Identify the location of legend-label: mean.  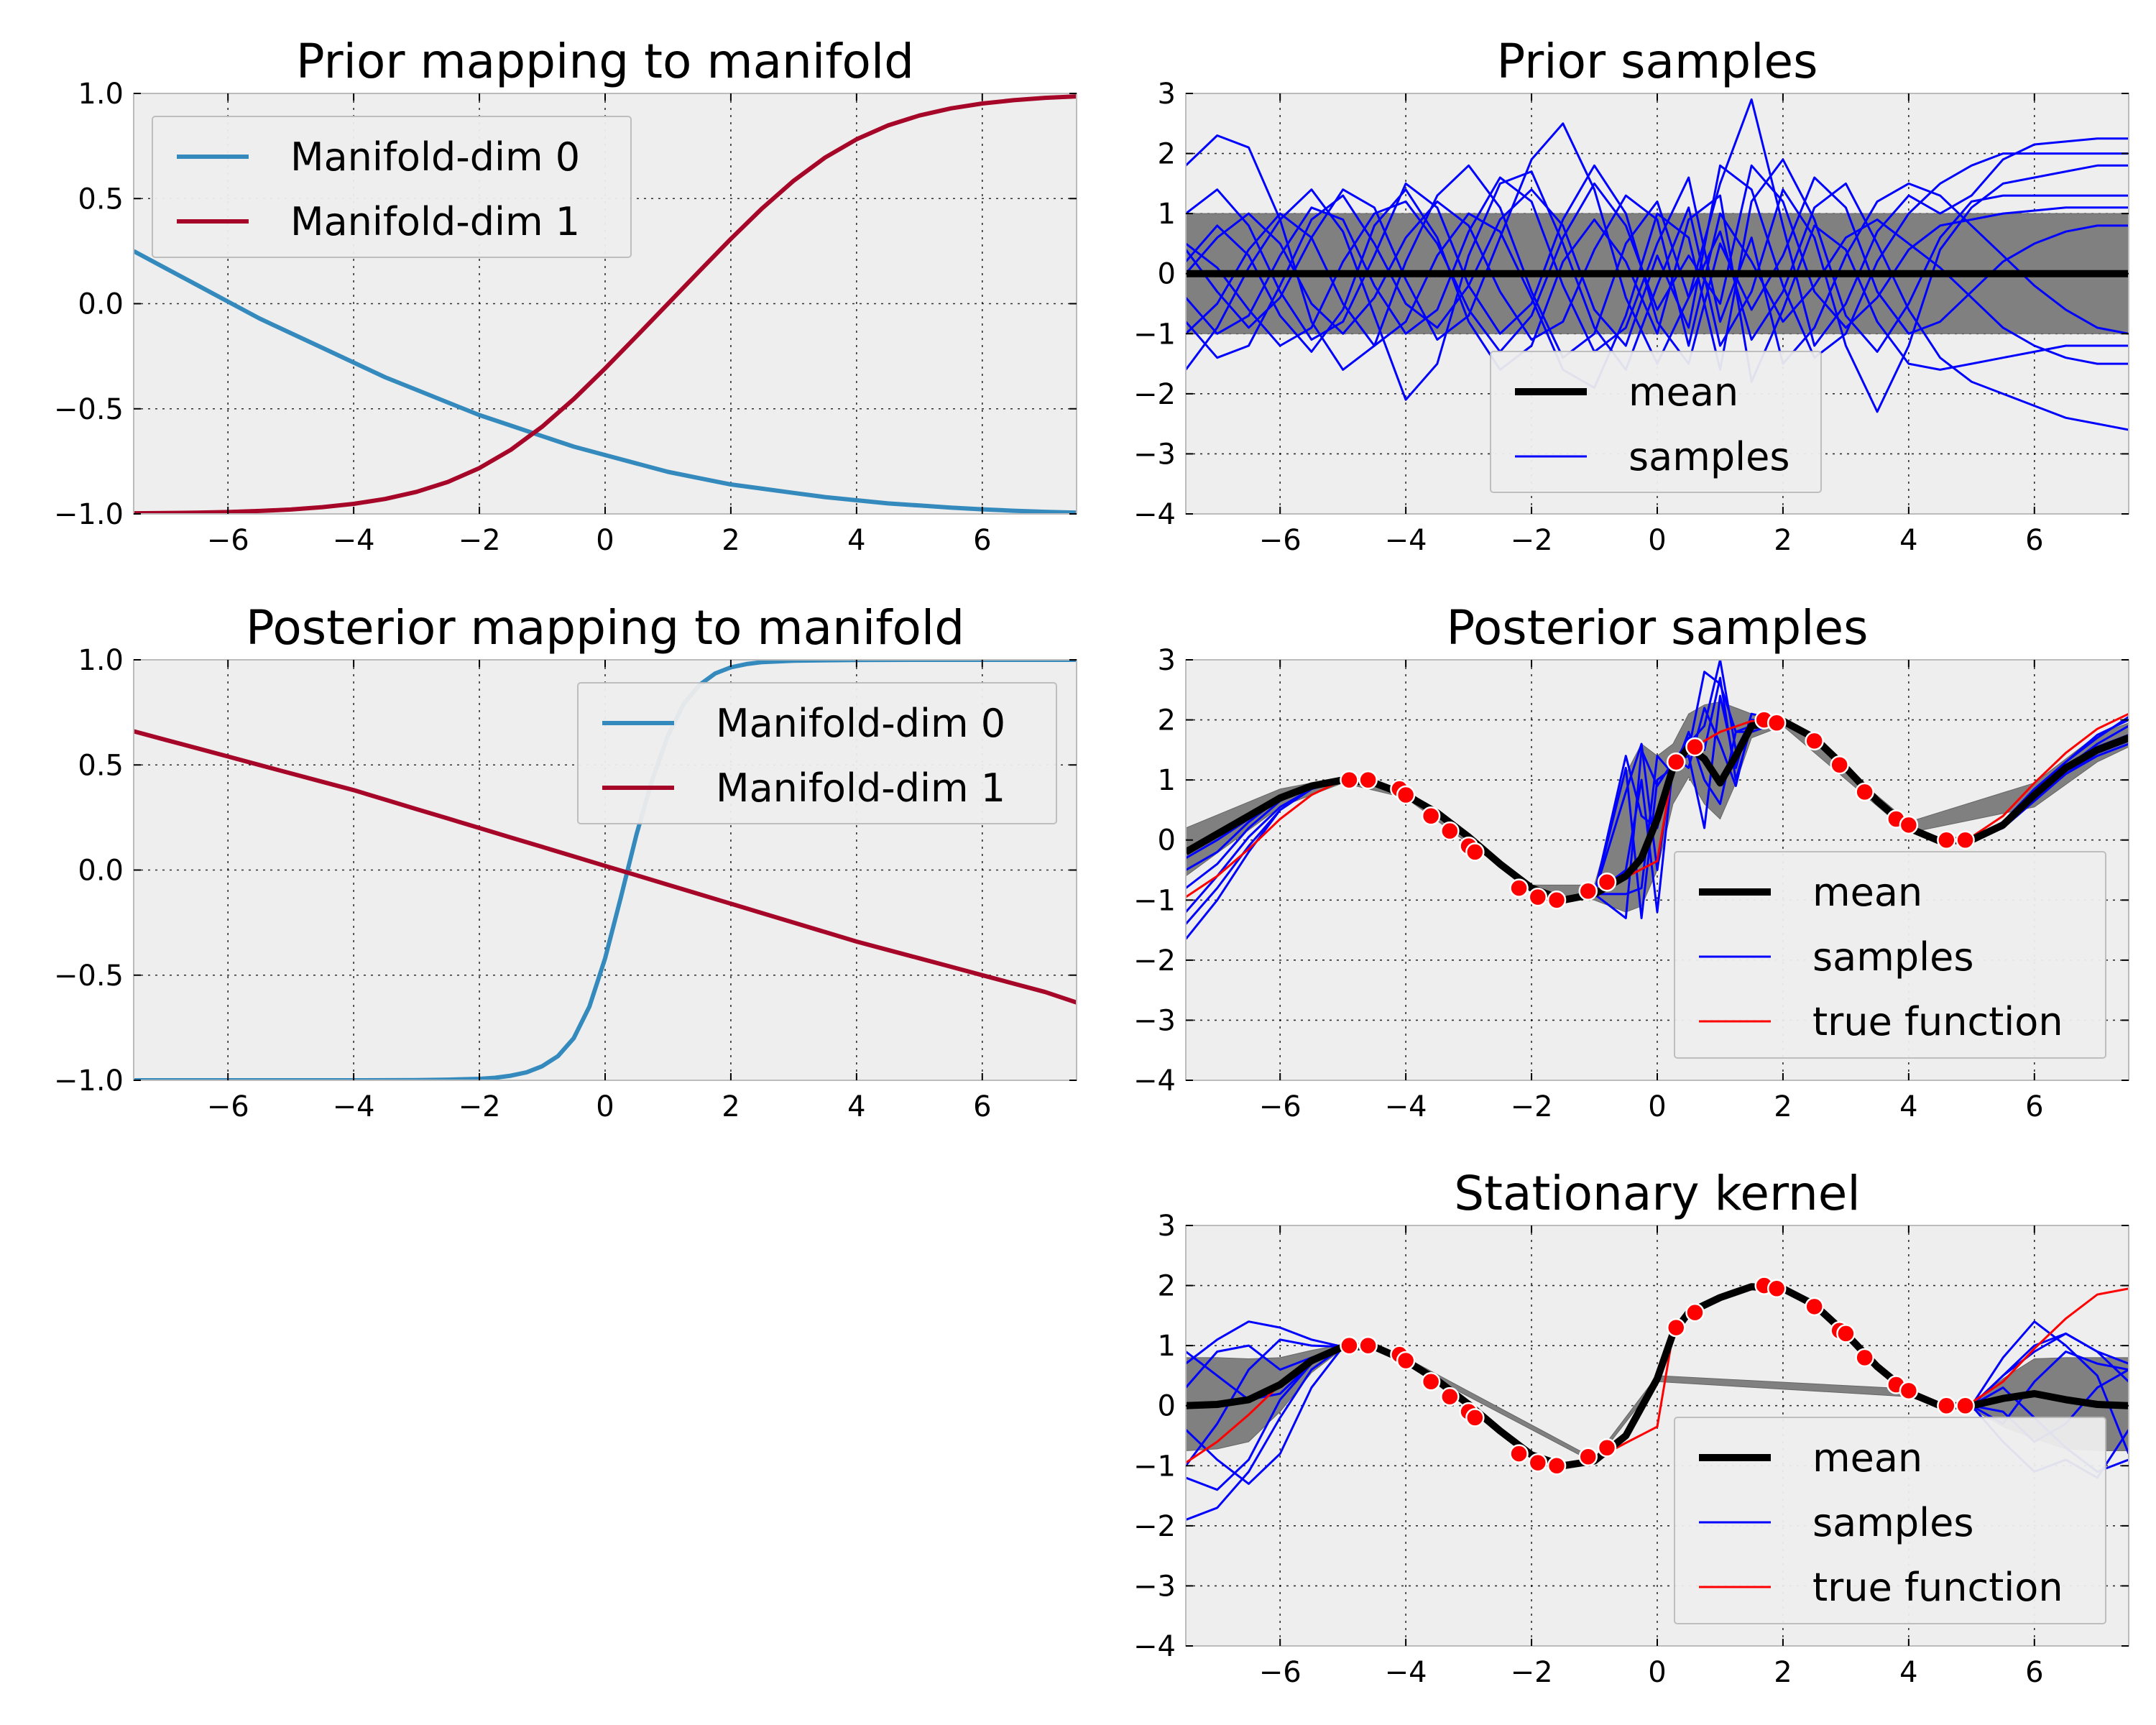
(1867, 1458).